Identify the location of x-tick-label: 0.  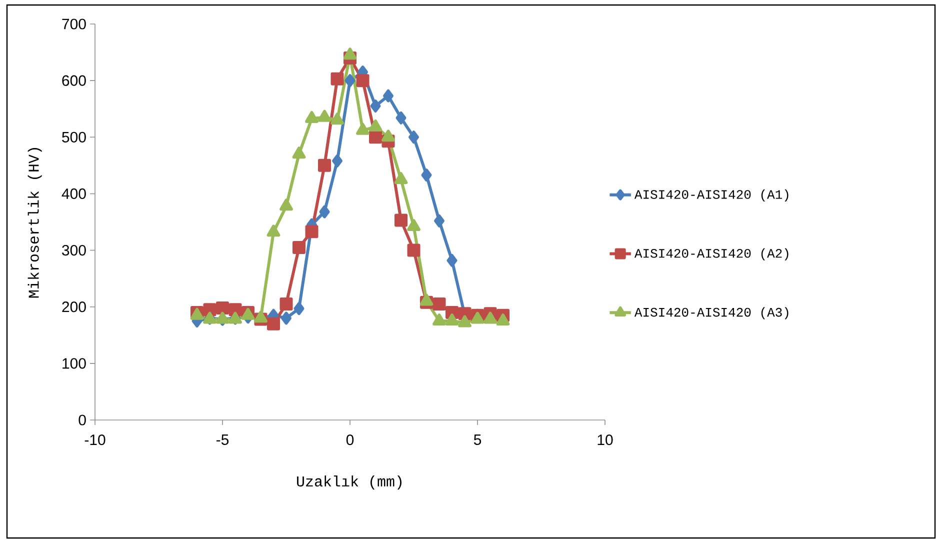
(350, 440).